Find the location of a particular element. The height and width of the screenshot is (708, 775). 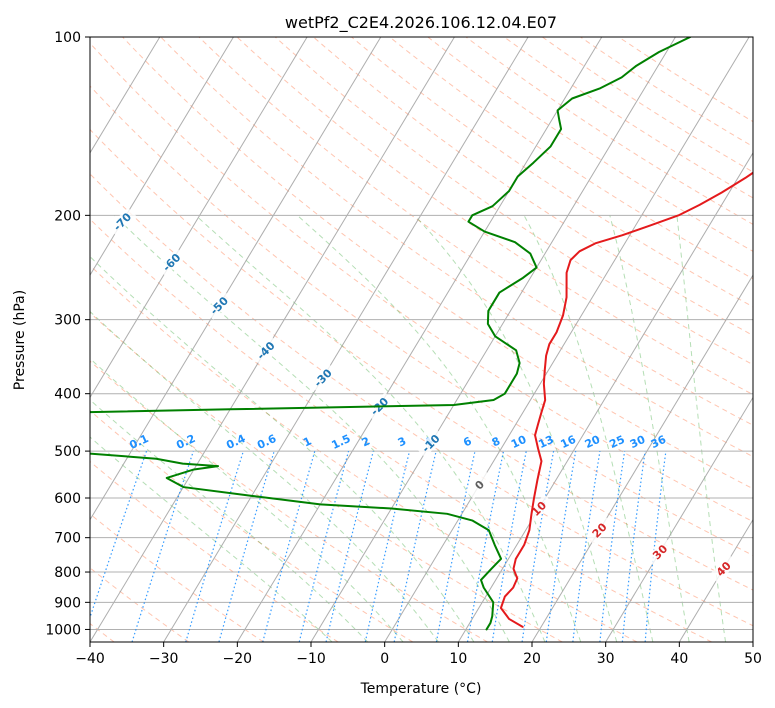

x-tick-label: −30 is located at coordinates (164, 659).